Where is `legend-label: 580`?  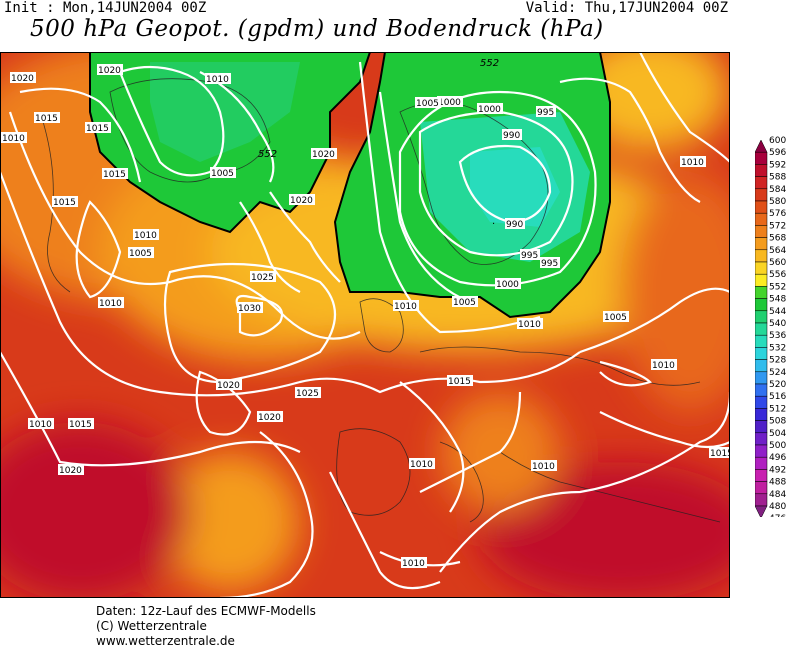 legend-label: 580 is located at coordinates (777, 202).